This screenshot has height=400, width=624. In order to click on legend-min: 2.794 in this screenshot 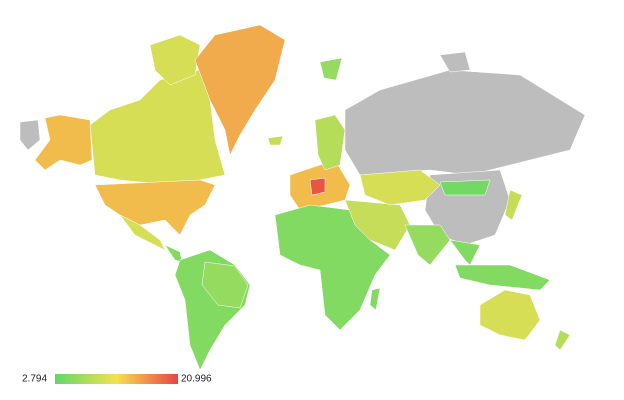, I will do `click(34, 379)`.